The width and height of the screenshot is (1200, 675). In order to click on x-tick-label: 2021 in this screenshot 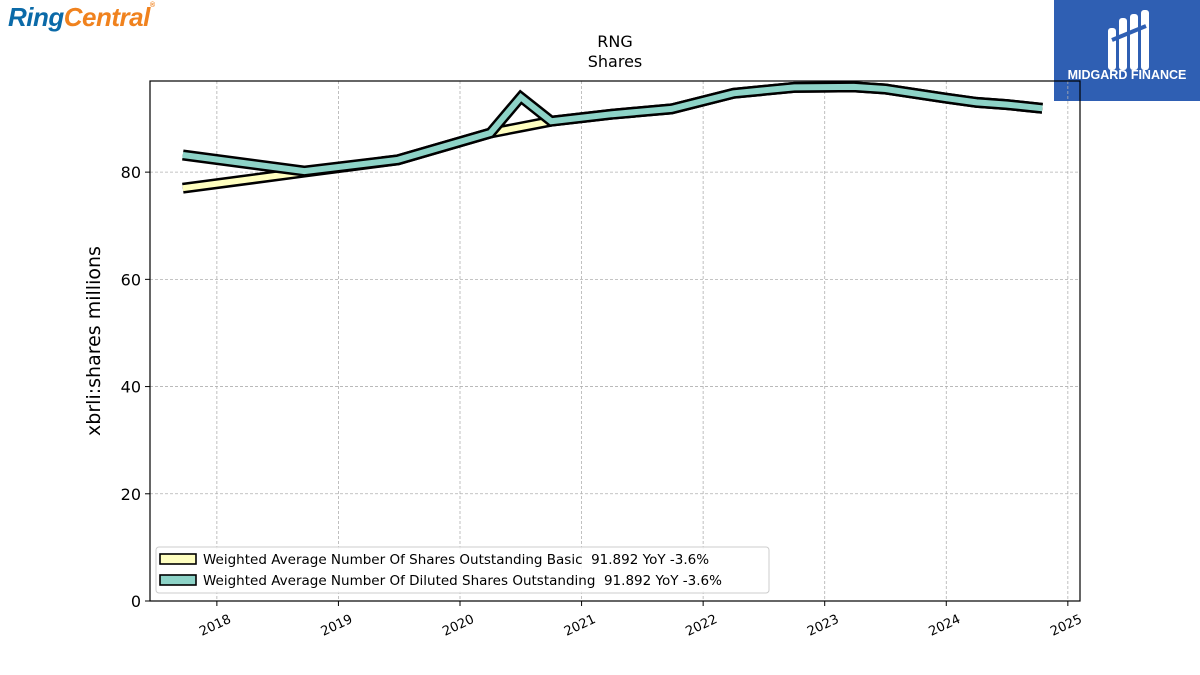, I will do `click(580, 626)`.